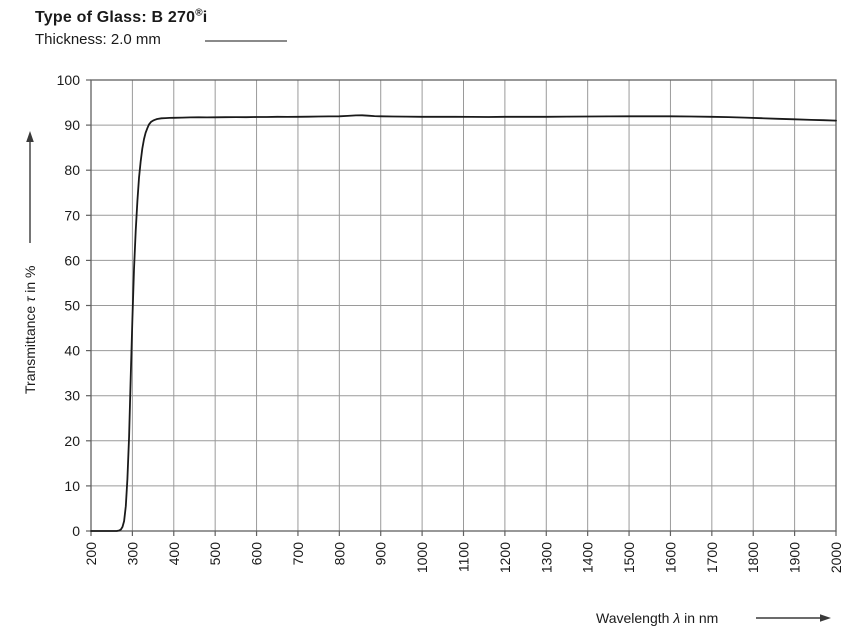 The width and height of the screenshot is (853, 636). Describe the element at coordinates (215, 554) in the screenshot. I see `x-tick-label-500: 500` at that location.